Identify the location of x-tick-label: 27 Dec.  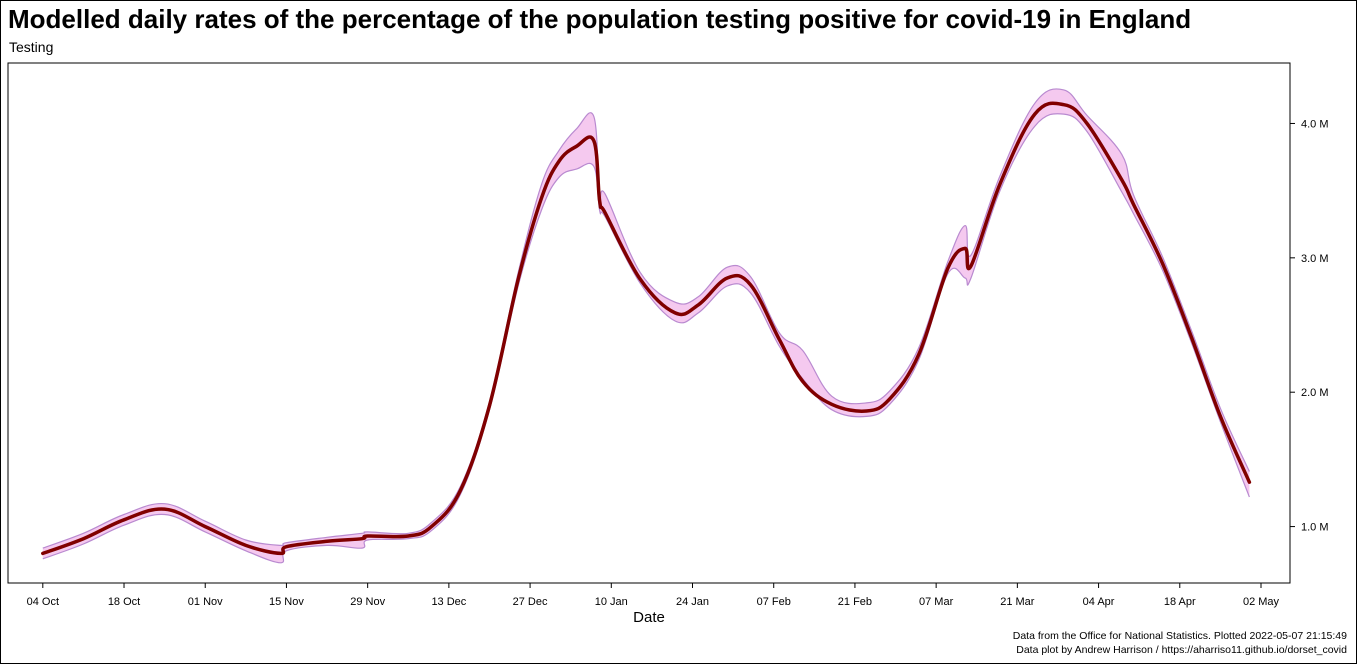
(530, 602).